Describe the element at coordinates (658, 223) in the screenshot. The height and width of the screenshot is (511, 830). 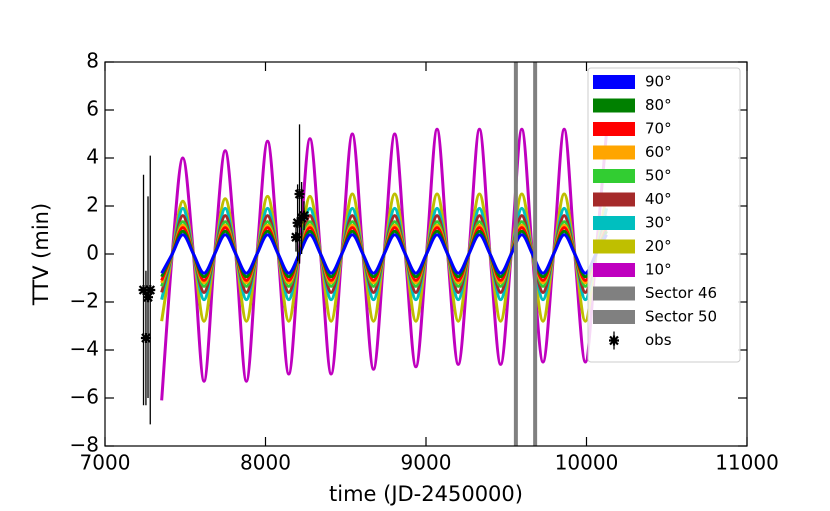
I see `legend-label: 30°` at that location.